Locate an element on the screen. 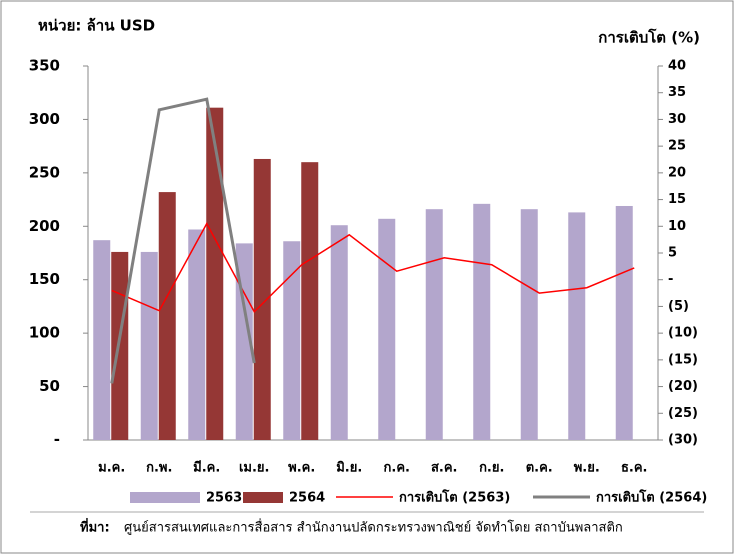 The height and width of the screenshot is (554, 734). y-tick-label: 350 is located at coordinates (44, 66).